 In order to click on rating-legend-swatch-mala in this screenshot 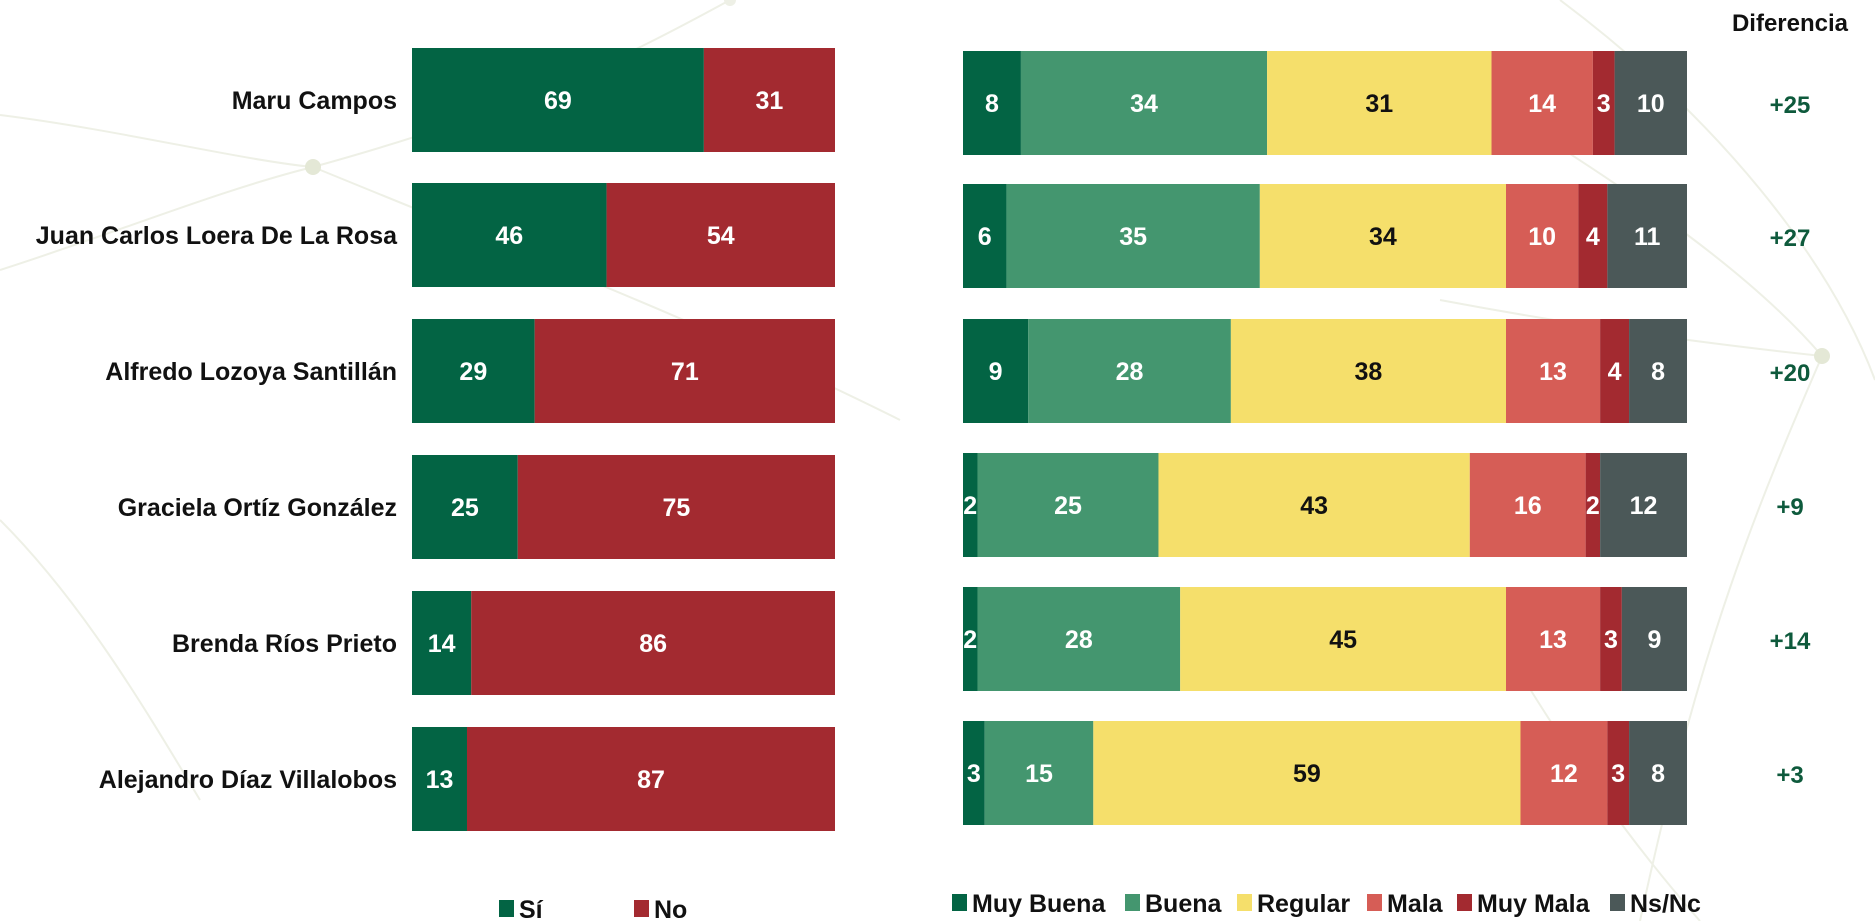, I will do `click(1374, 902)`.